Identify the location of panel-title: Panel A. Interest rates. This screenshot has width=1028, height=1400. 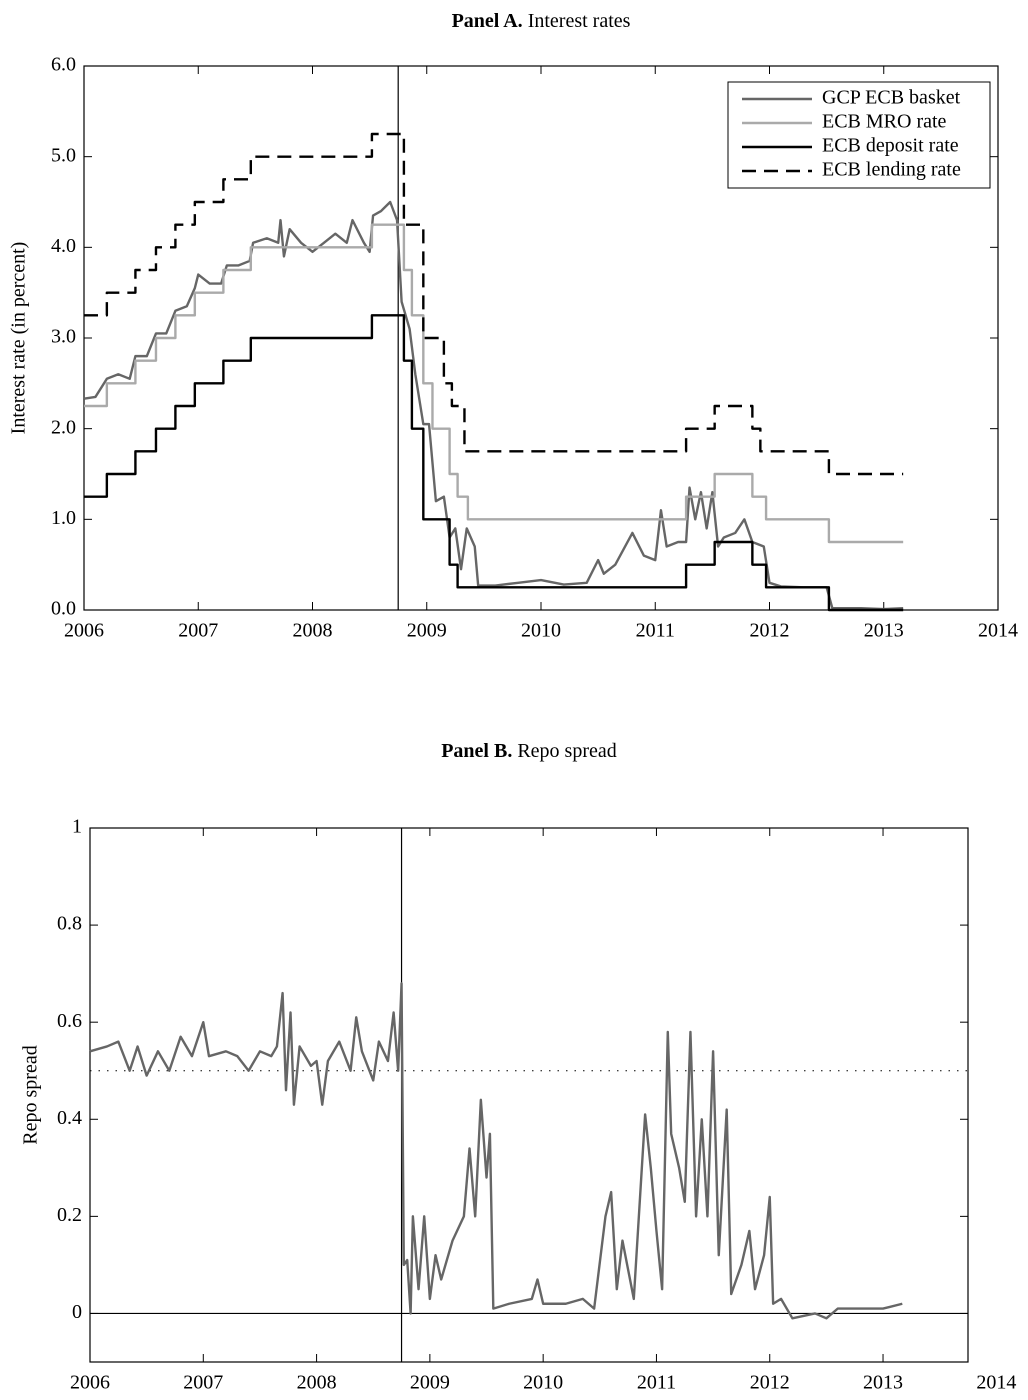
(541, 21).